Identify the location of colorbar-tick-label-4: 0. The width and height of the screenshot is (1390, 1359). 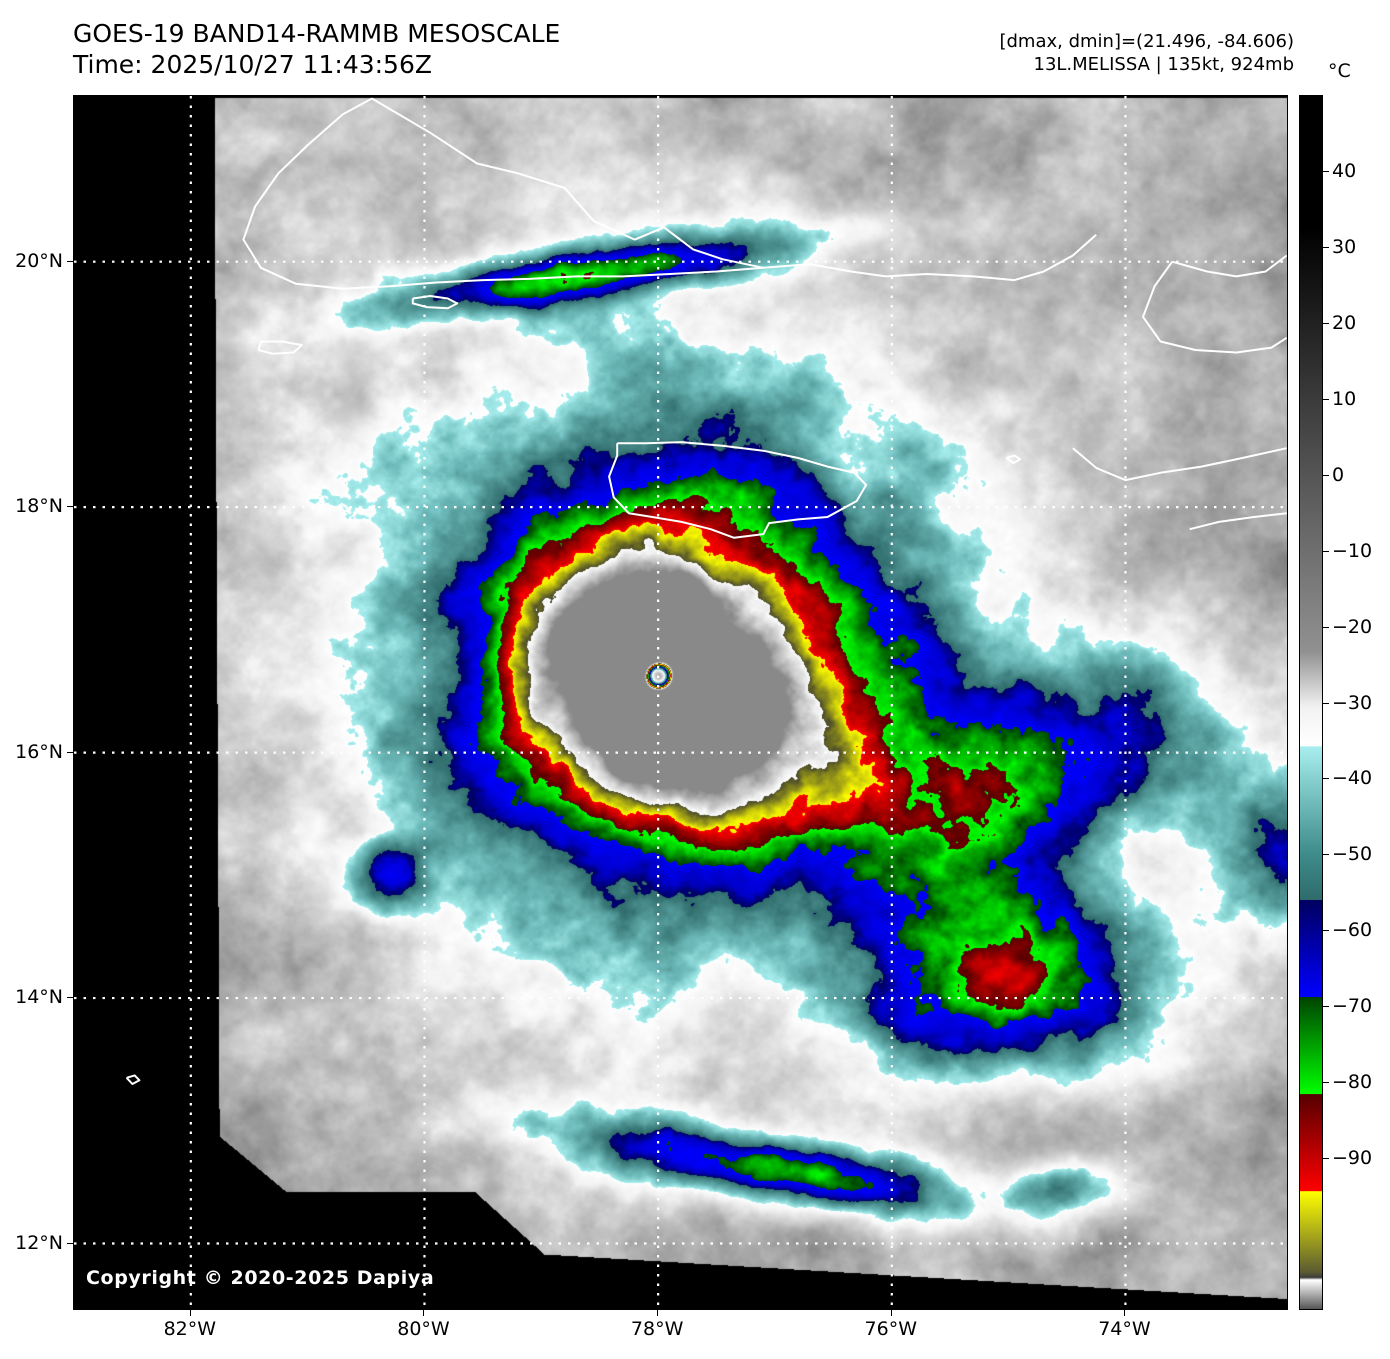
(1338, 474).